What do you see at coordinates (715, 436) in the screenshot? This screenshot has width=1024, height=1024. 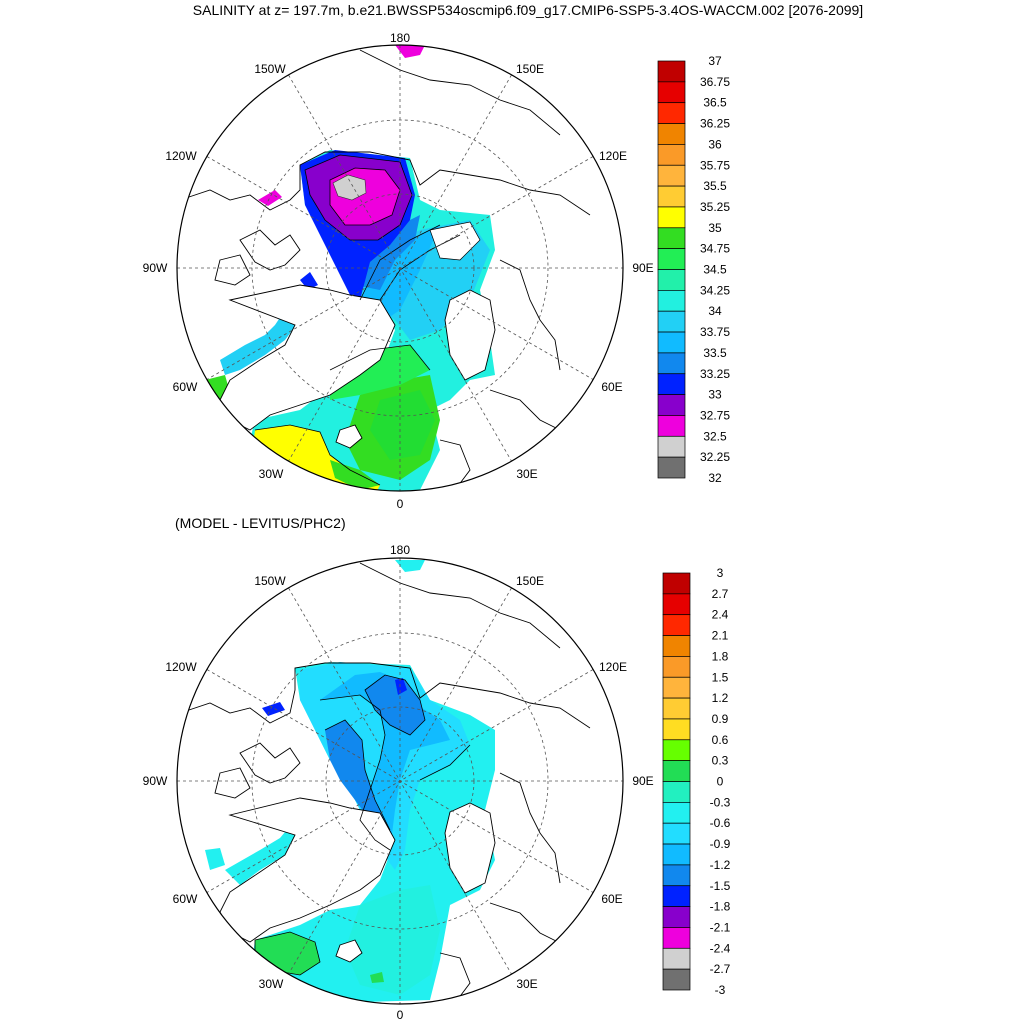 I see `salinity-colorbar-label: 32.5` at bounding box center [715, 436].